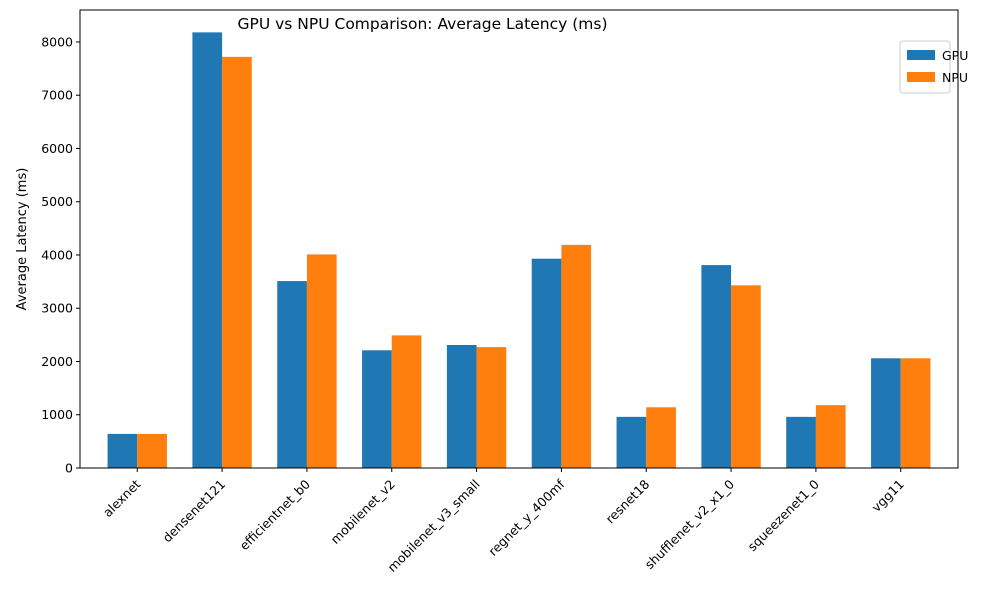 Image resolution: width=1000 pixels, height=600 pixels. Describe the element at coordinates (955, 77) in the screenshot. I see `legend-label-npu: NPU` at that location.